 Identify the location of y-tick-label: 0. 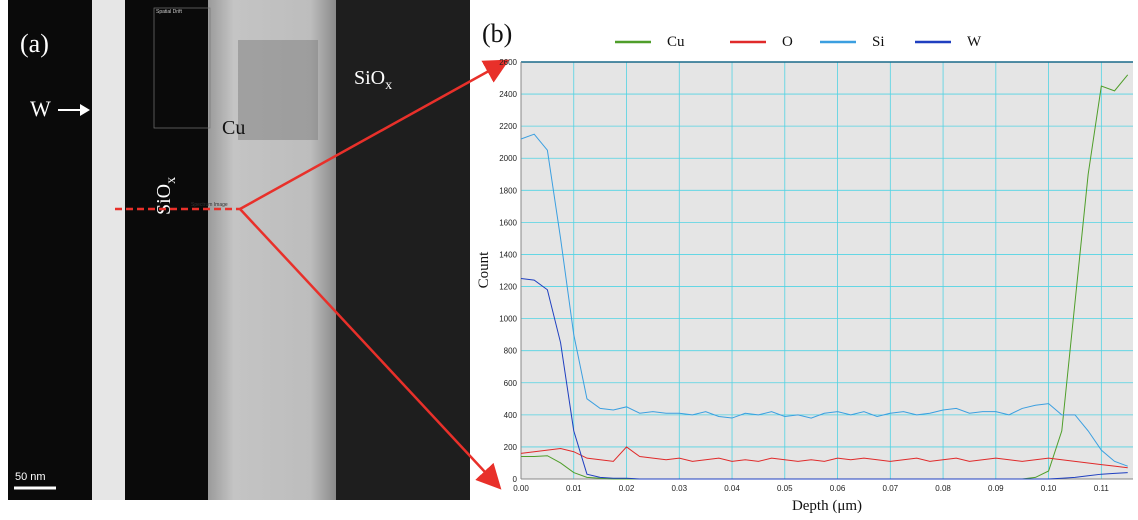
(515, 479).